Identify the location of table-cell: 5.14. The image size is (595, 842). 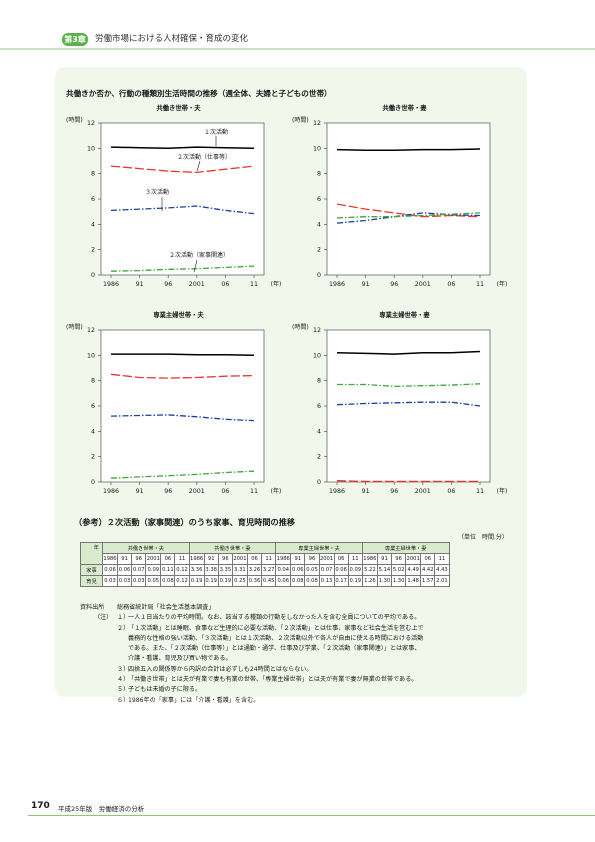
(384, 570).